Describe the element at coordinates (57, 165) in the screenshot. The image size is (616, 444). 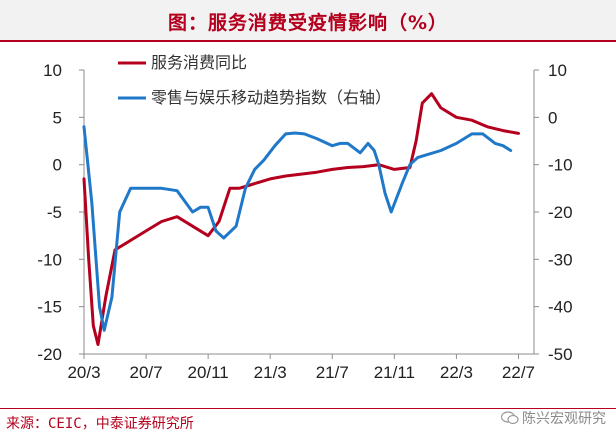
I see `y-left-tick-label: 0` at that location.